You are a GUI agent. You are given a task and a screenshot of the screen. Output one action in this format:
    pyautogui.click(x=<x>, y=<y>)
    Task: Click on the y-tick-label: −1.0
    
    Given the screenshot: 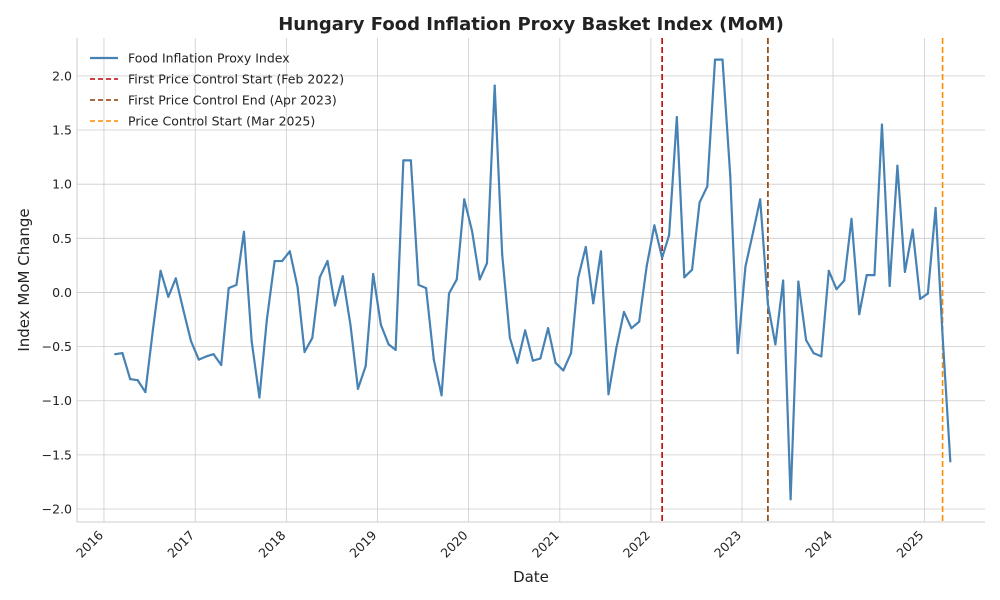 What is the action you would take?
    pyautogui.click(x=57, y=400)
    